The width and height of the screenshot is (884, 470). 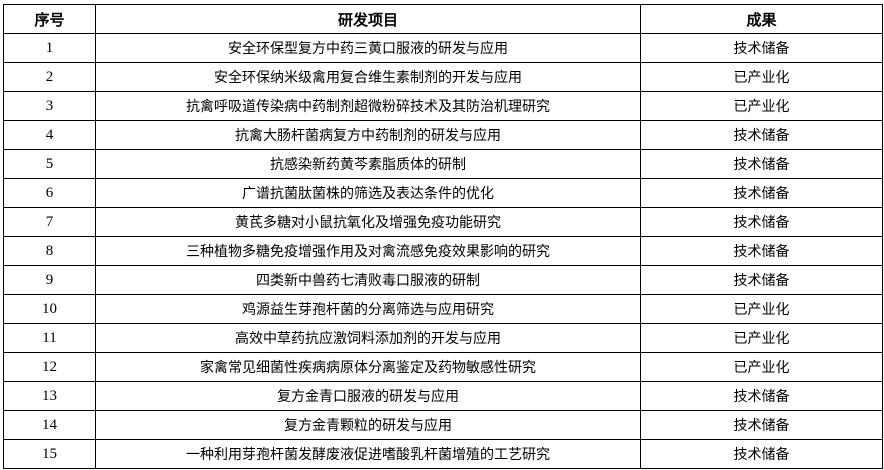 I want to click on row-project: 一种利用芽孢杆菌发酵废液促进嗜酸乳杆菌增殖的工艺研究, so click(x=368, y=454).